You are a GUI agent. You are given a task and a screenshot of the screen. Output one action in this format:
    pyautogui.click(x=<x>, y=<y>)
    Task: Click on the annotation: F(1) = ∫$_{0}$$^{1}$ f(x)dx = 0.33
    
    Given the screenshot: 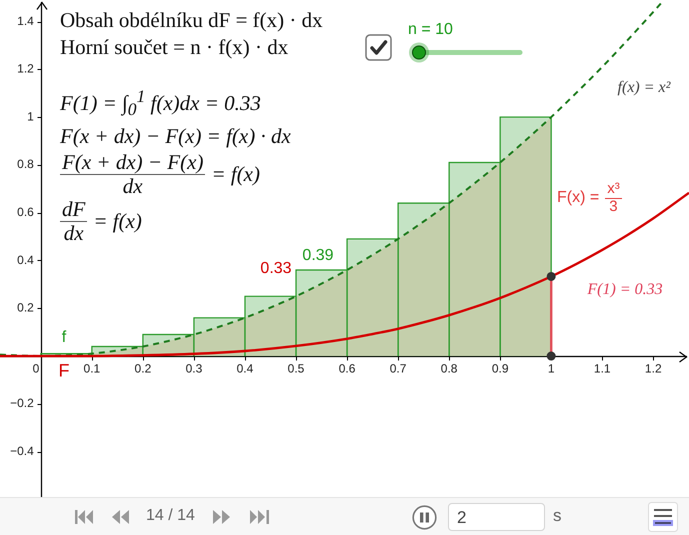 What is the action you would take?
    pyautogui.click(x=160, y=103)
    